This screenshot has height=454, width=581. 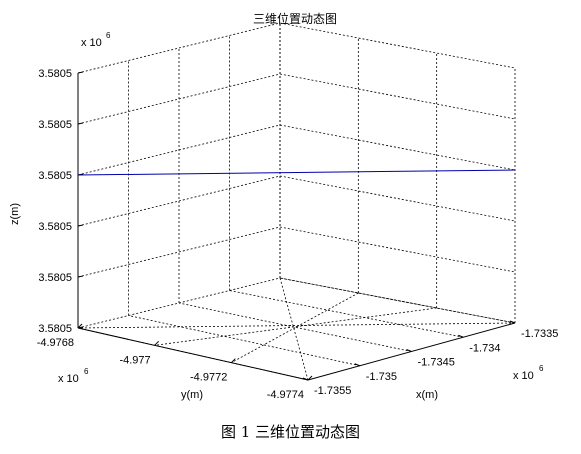 What do you see at coordinates (134, 360) in the screenshot?
I see `y-tick-label: -4.977` at bounding box center [134, 360].